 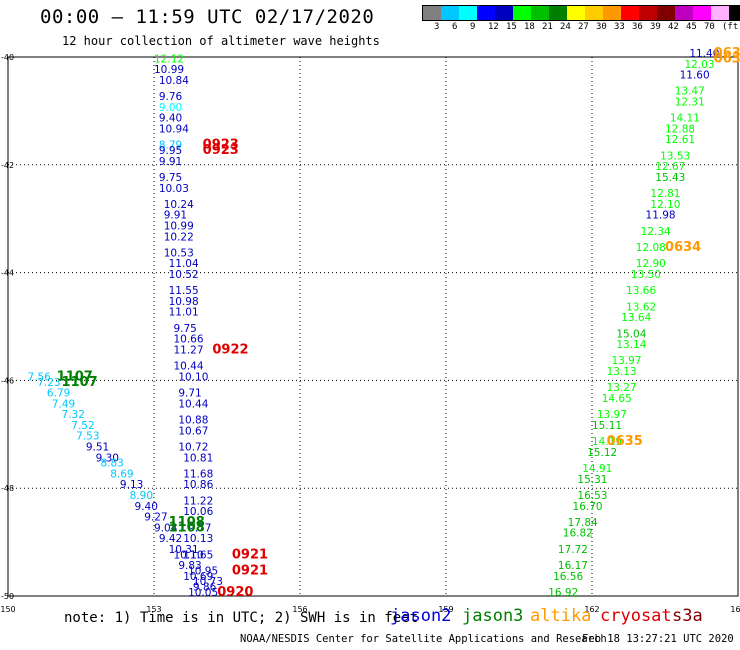 What do you see at coordinates (184, 291) in the screenshot?
I see `wave-height-value: 11.55` at bounding box center [184, 291].